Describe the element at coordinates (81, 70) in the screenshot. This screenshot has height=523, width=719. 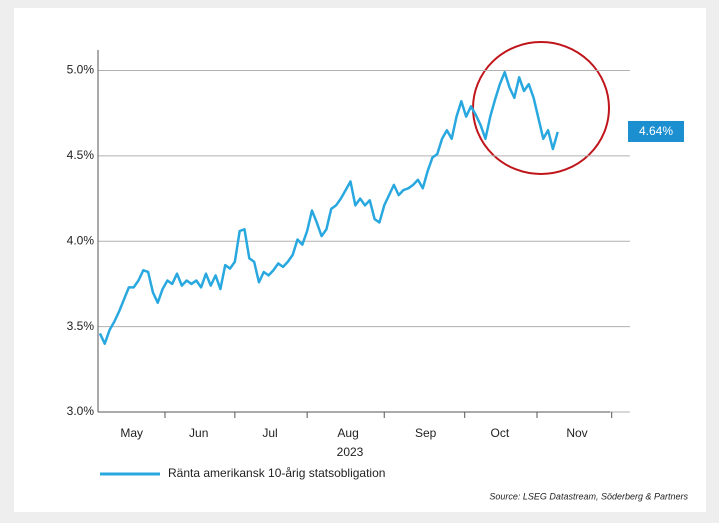
I see `y-tick-label: 5.0%` at that location.